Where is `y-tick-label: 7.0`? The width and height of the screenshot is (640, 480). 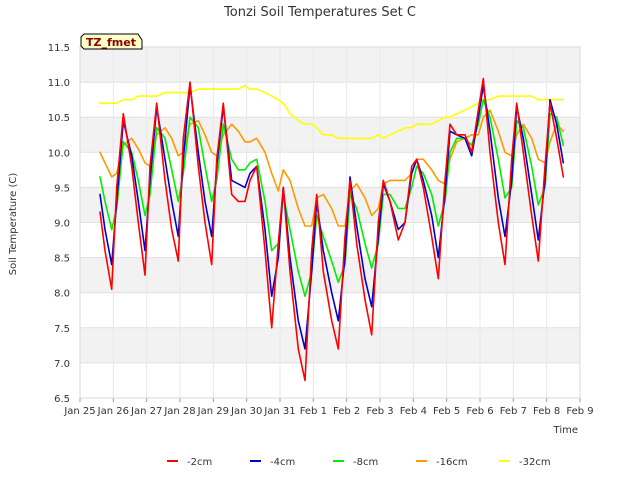 y-tick-label: 7.0 is located at coordinates (62, 364).